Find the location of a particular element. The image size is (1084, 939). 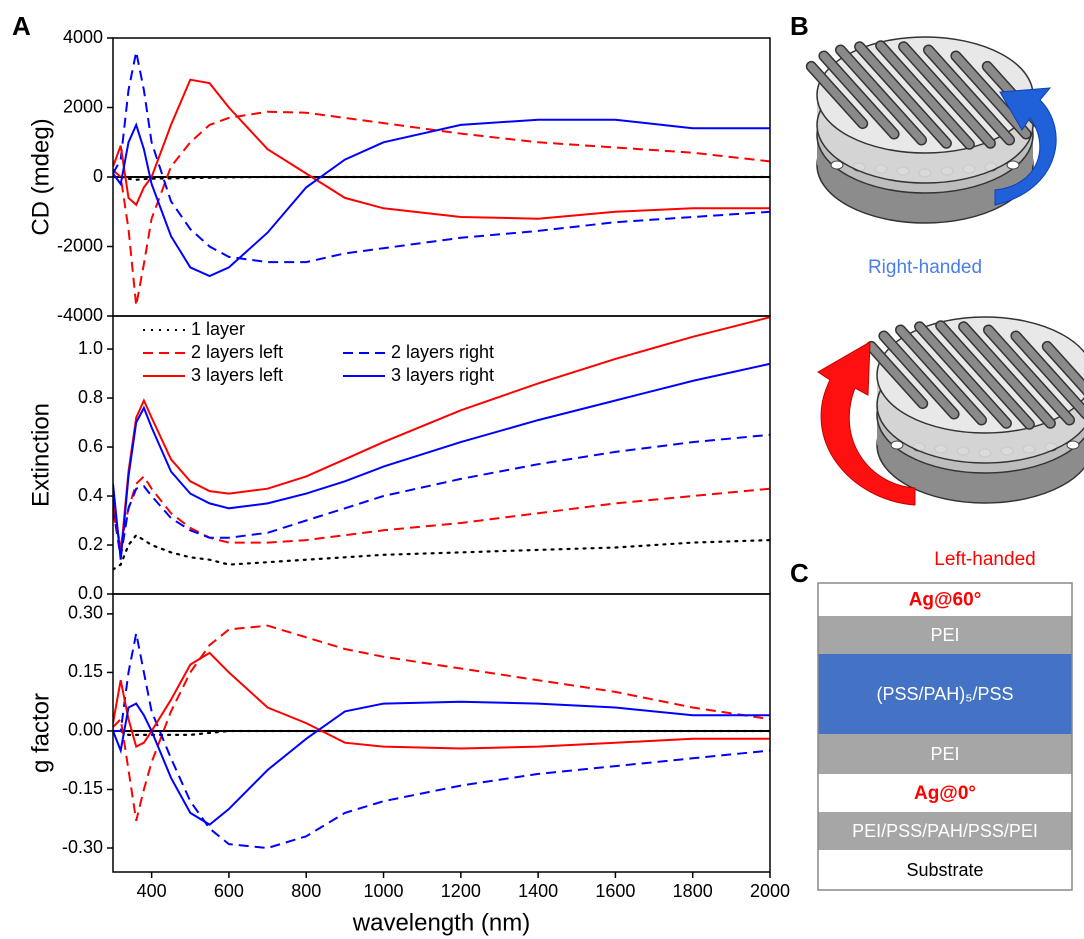

y-axis-label: CD (mdeg) is located at coordinates (40, 176).